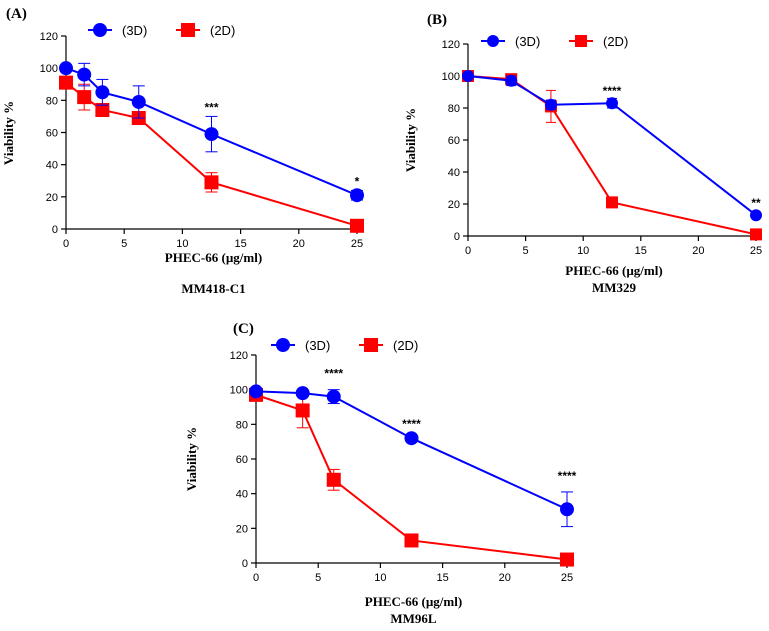 The image size is (769, 631). What do you see at coordinates (357, 182) in the screenshot?
I see `significance-label: *` at bounding box center [357, 182].